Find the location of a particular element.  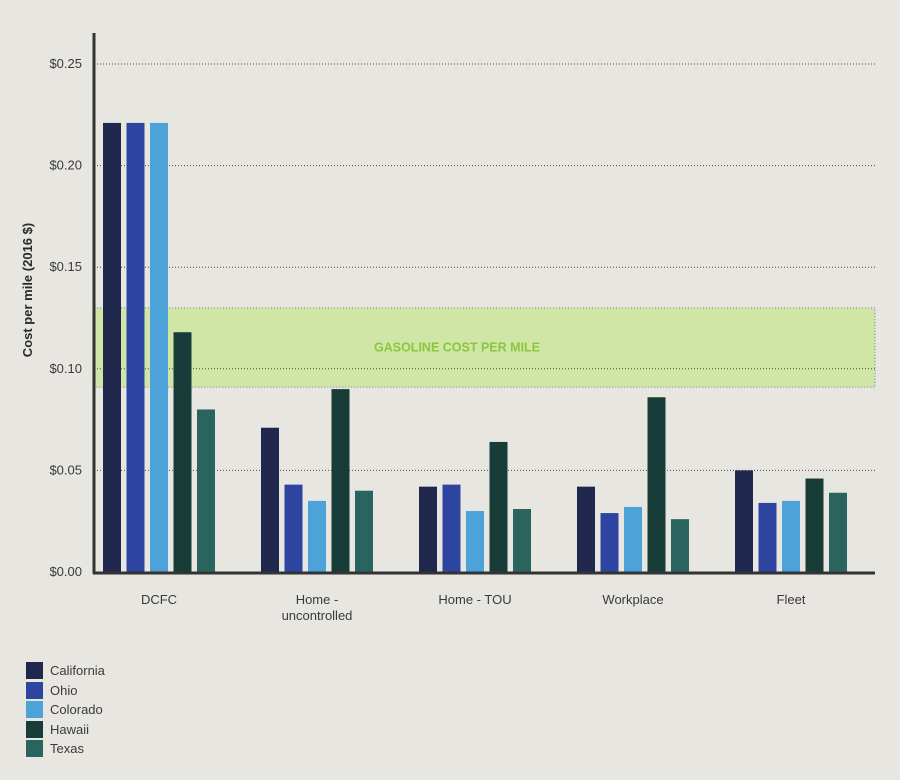

legend-item-hawaii: Hawaii is located at coordinates (65, 730).